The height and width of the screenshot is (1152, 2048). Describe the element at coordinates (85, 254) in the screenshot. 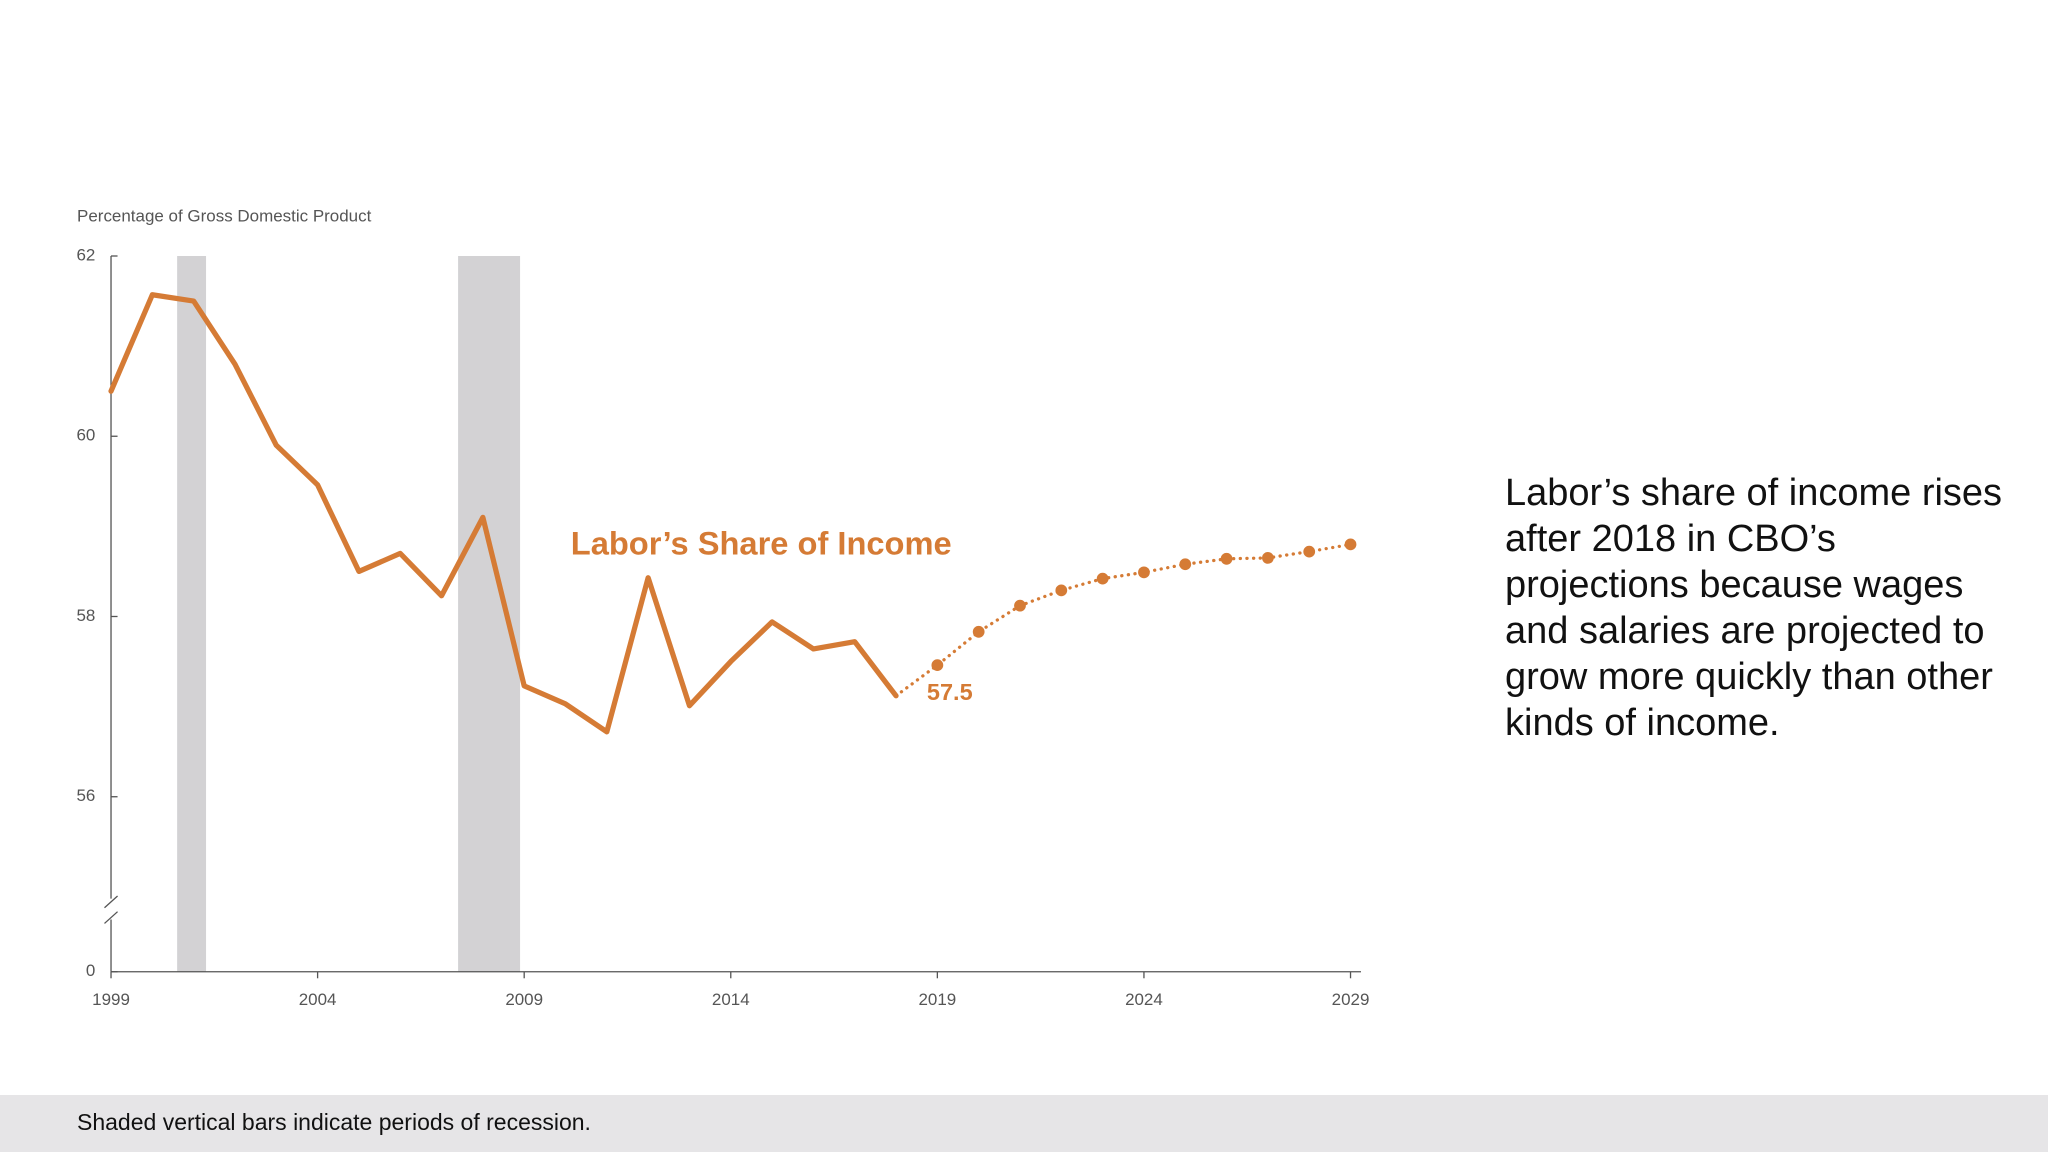

I see `y-tick-label: 62` at that location.